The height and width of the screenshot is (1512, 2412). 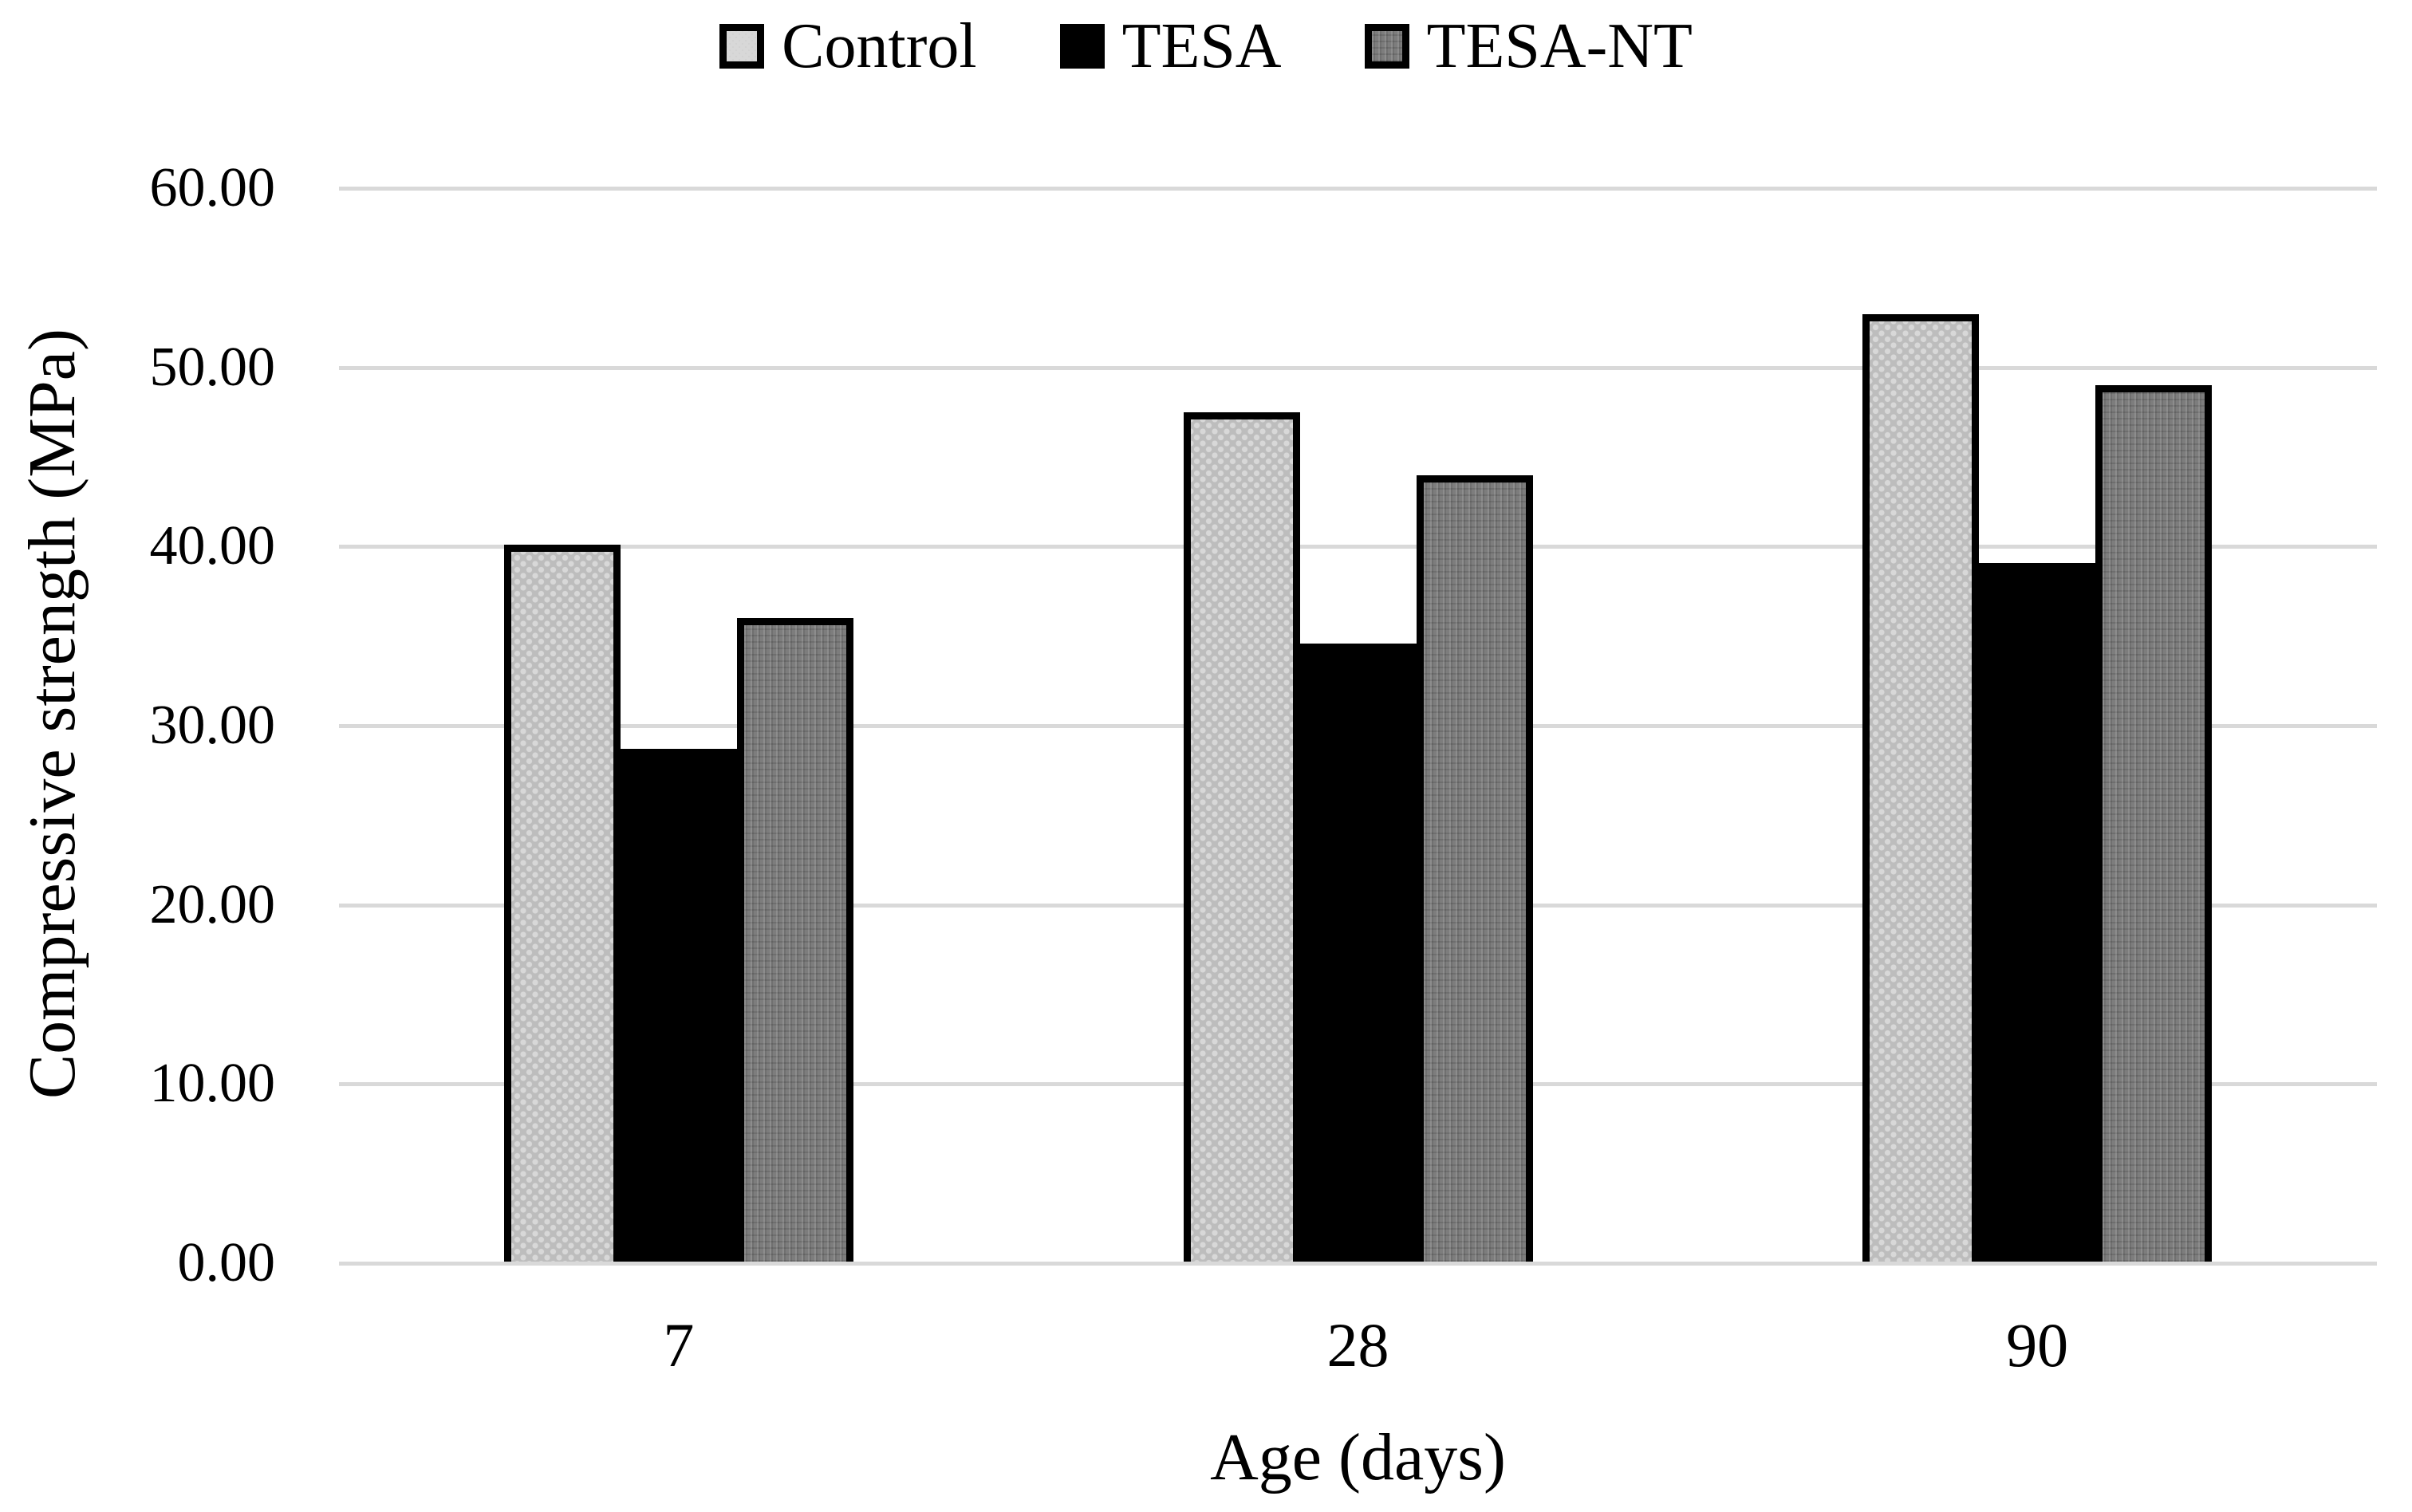 I want to click on bar-tesa-7d, so click(x=679, y=1005).